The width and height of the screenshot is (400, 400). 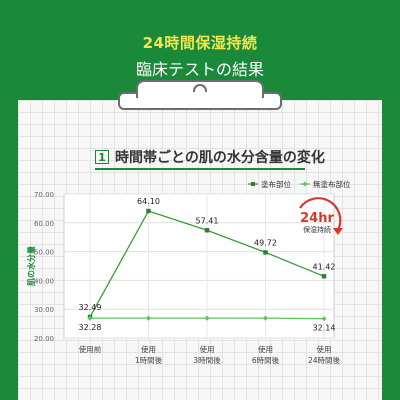 What do you see at coordinates (44, 224) in the screenshot?
I see `y-tick-label: 60.00` at bounding box center [44, 224].